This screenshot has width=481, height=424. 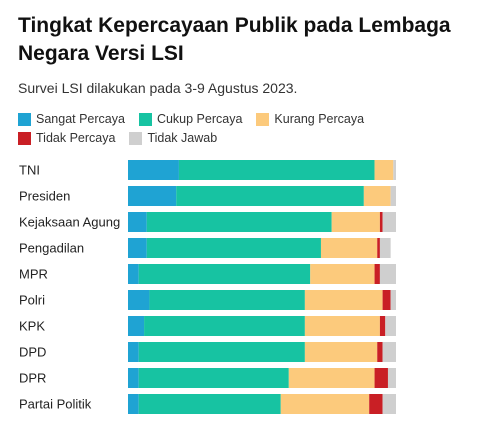 I want to click on bar-polri-sangat-percaya, so click(x=139, y=300).